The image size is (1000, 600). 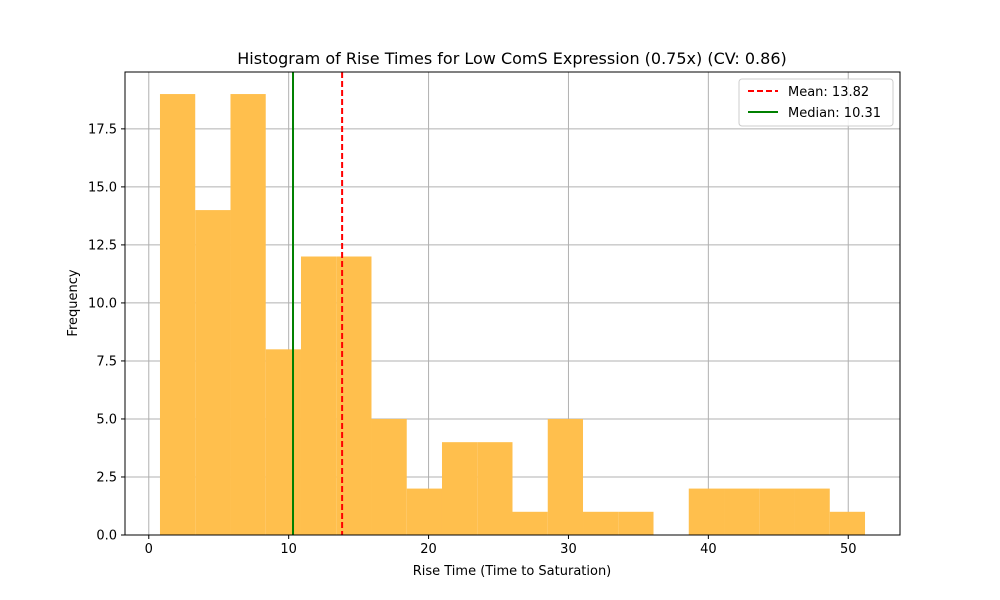 I want to click on legend-median-label: Median: 10.31, so click(x=834, y=113).